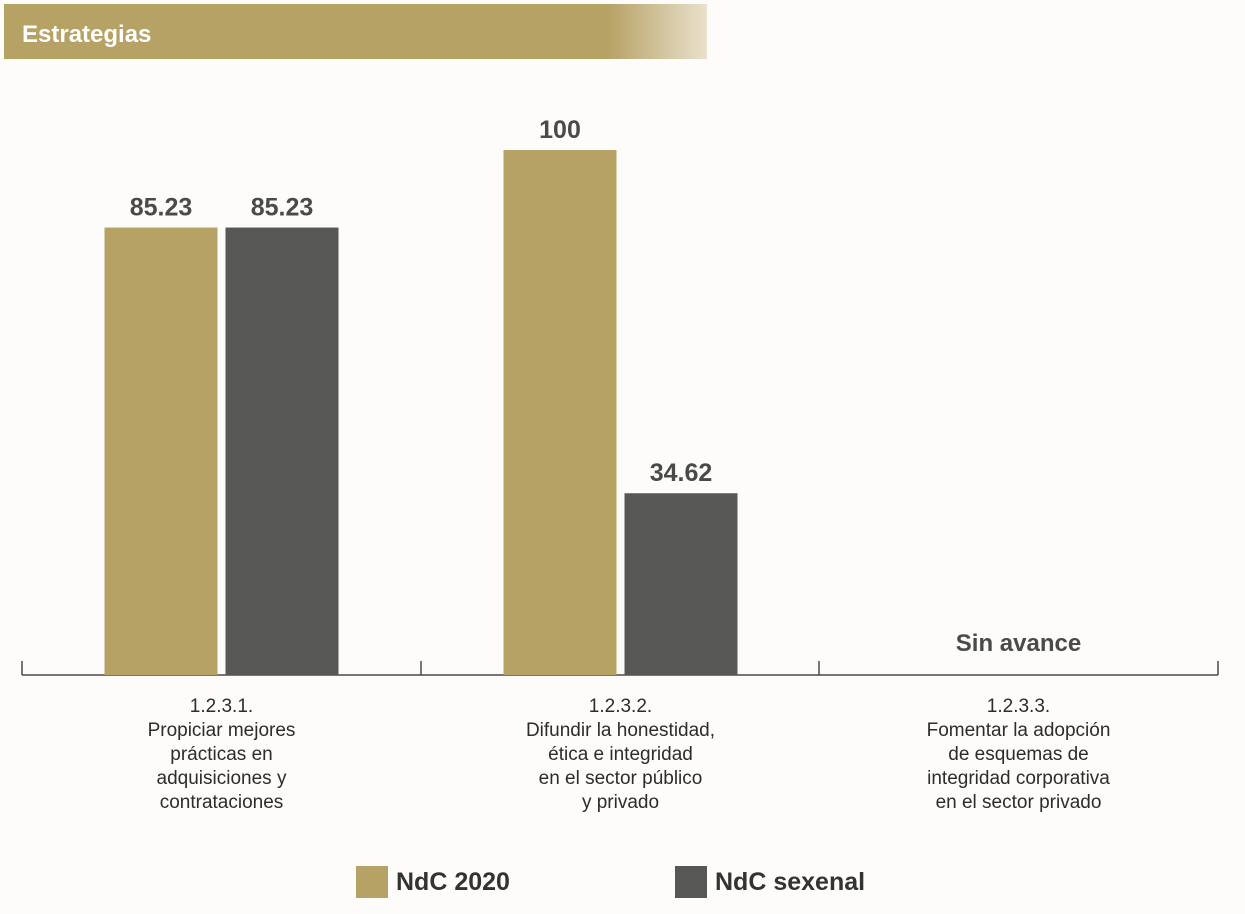 This screenshot has width=1245, height=914. What do you see at coordinates (282, 208) in the screenshot?
I see `data-label-sexenal-1: 85.23` at bounding box center [282, 208].